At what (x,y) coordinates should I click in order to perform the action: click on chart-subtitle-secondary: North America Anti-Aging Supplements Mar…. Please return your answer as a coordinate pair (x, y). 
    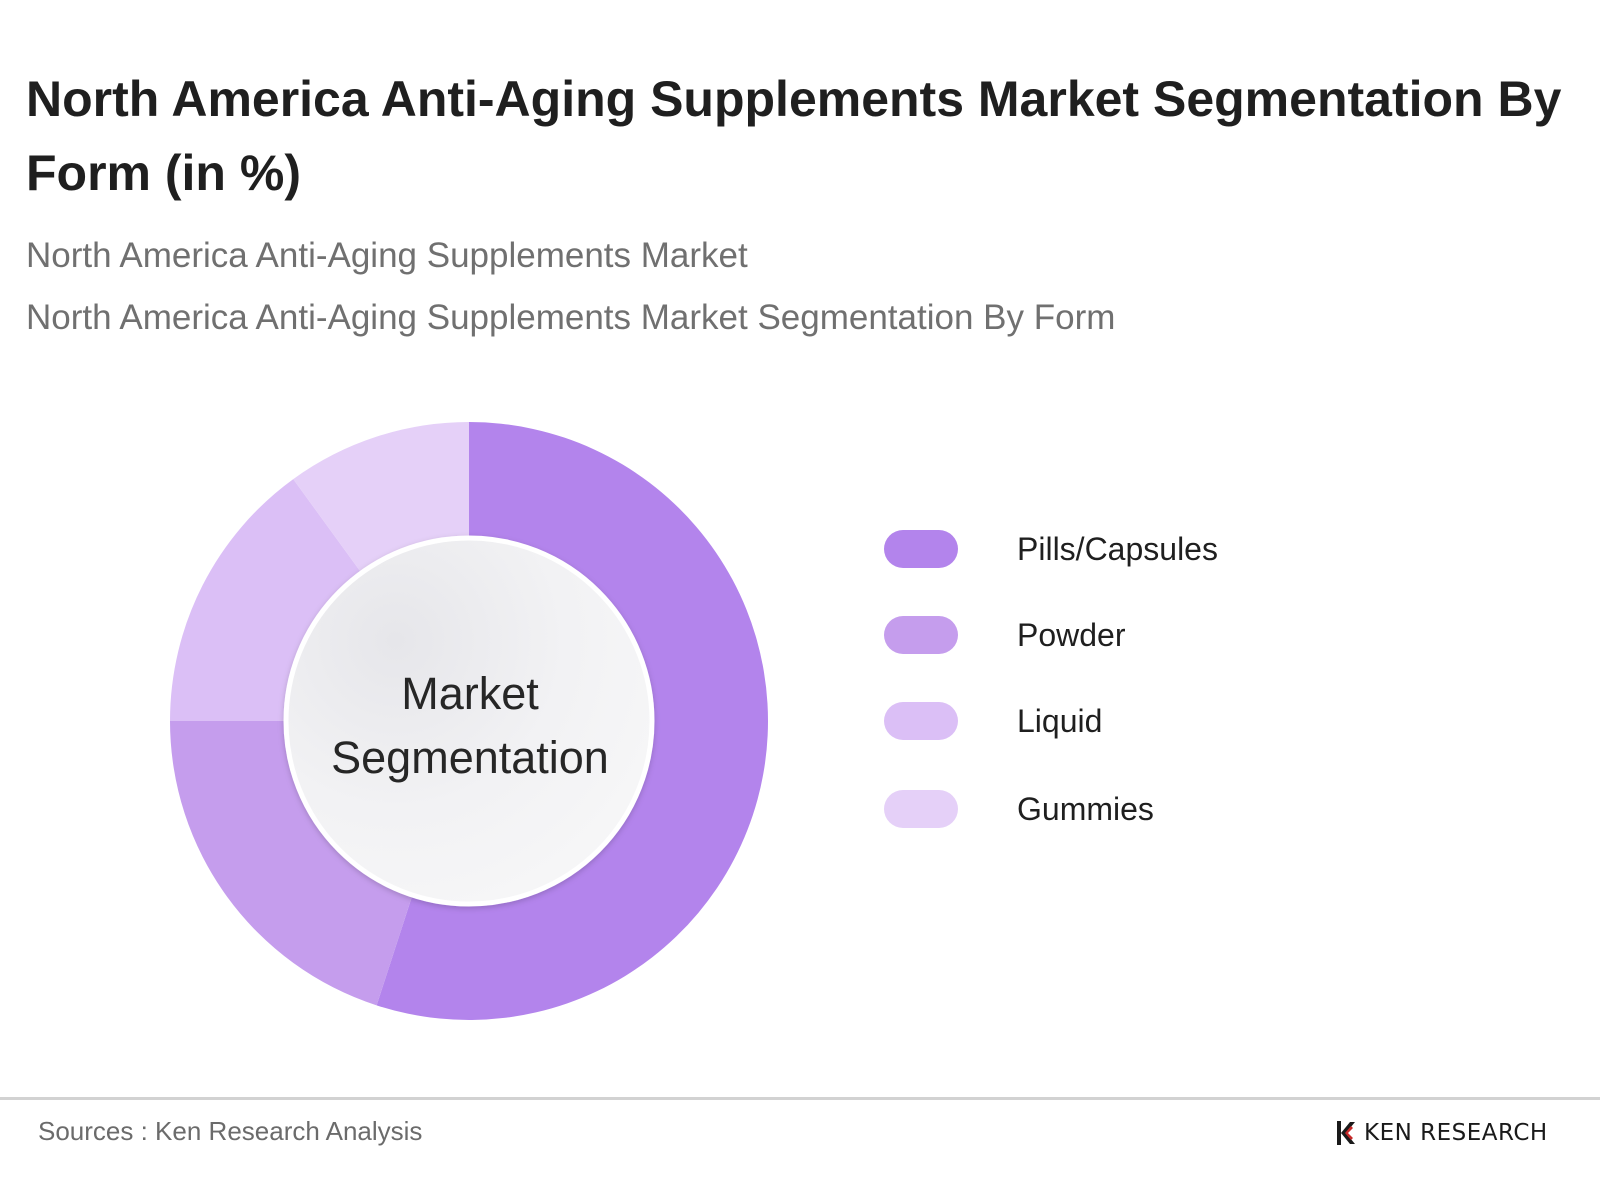
    Looking at the image, I should click on (571, 317).